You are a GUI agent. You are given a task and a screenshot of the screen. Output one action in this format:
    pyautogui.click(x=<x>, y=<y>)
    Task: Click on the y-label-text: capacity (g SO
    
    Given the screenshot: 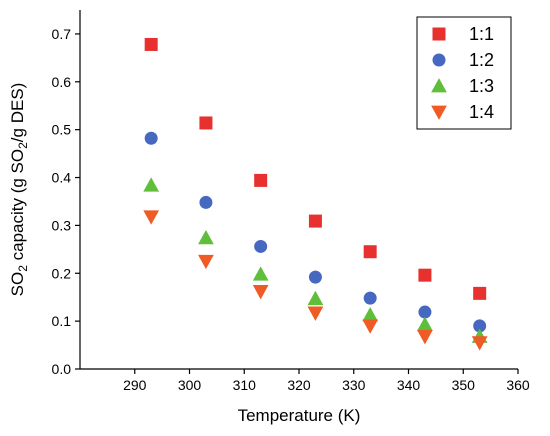 What is the action you would take?
    pyautogui.click(x=17, y=207)
    